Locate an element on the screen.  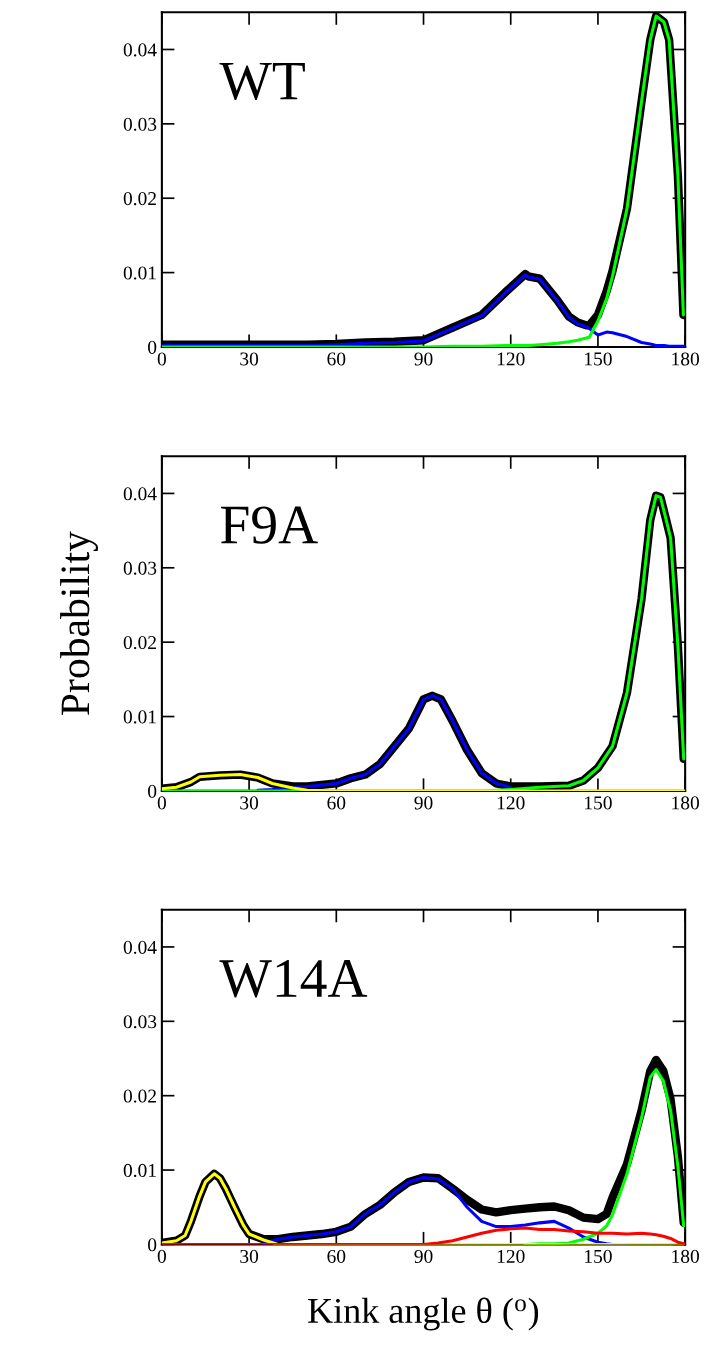
annotation: F9A is located at coordinates (269, 525).